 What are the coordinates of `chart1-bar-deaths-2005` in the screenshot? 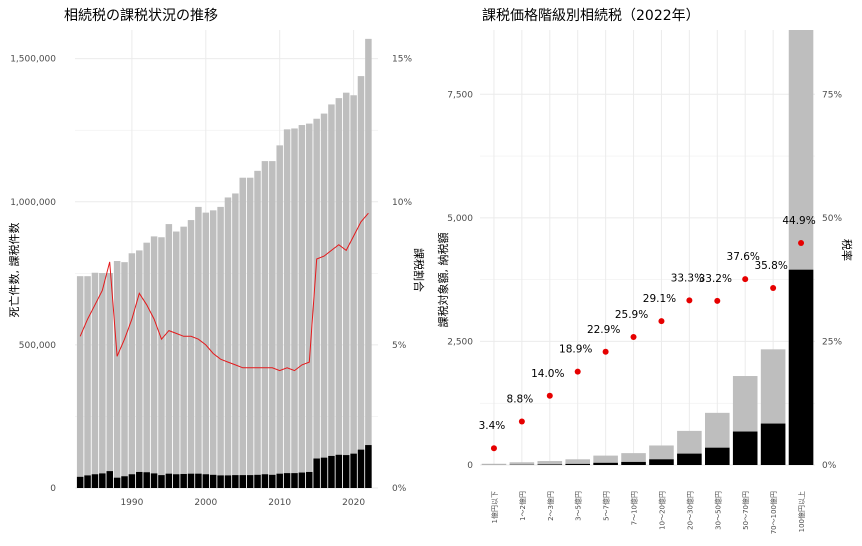 It's located at (243, 332).